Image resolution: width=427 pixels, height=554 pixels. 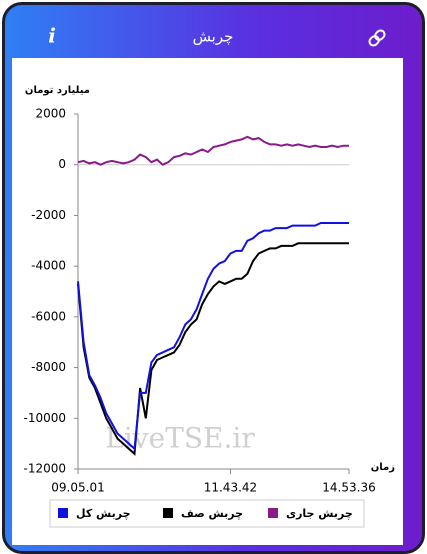 What do you see at coordinates (48, 215) in the screenshot?
I see `y-tick-label: -2000` at bounding box center [48, 215].